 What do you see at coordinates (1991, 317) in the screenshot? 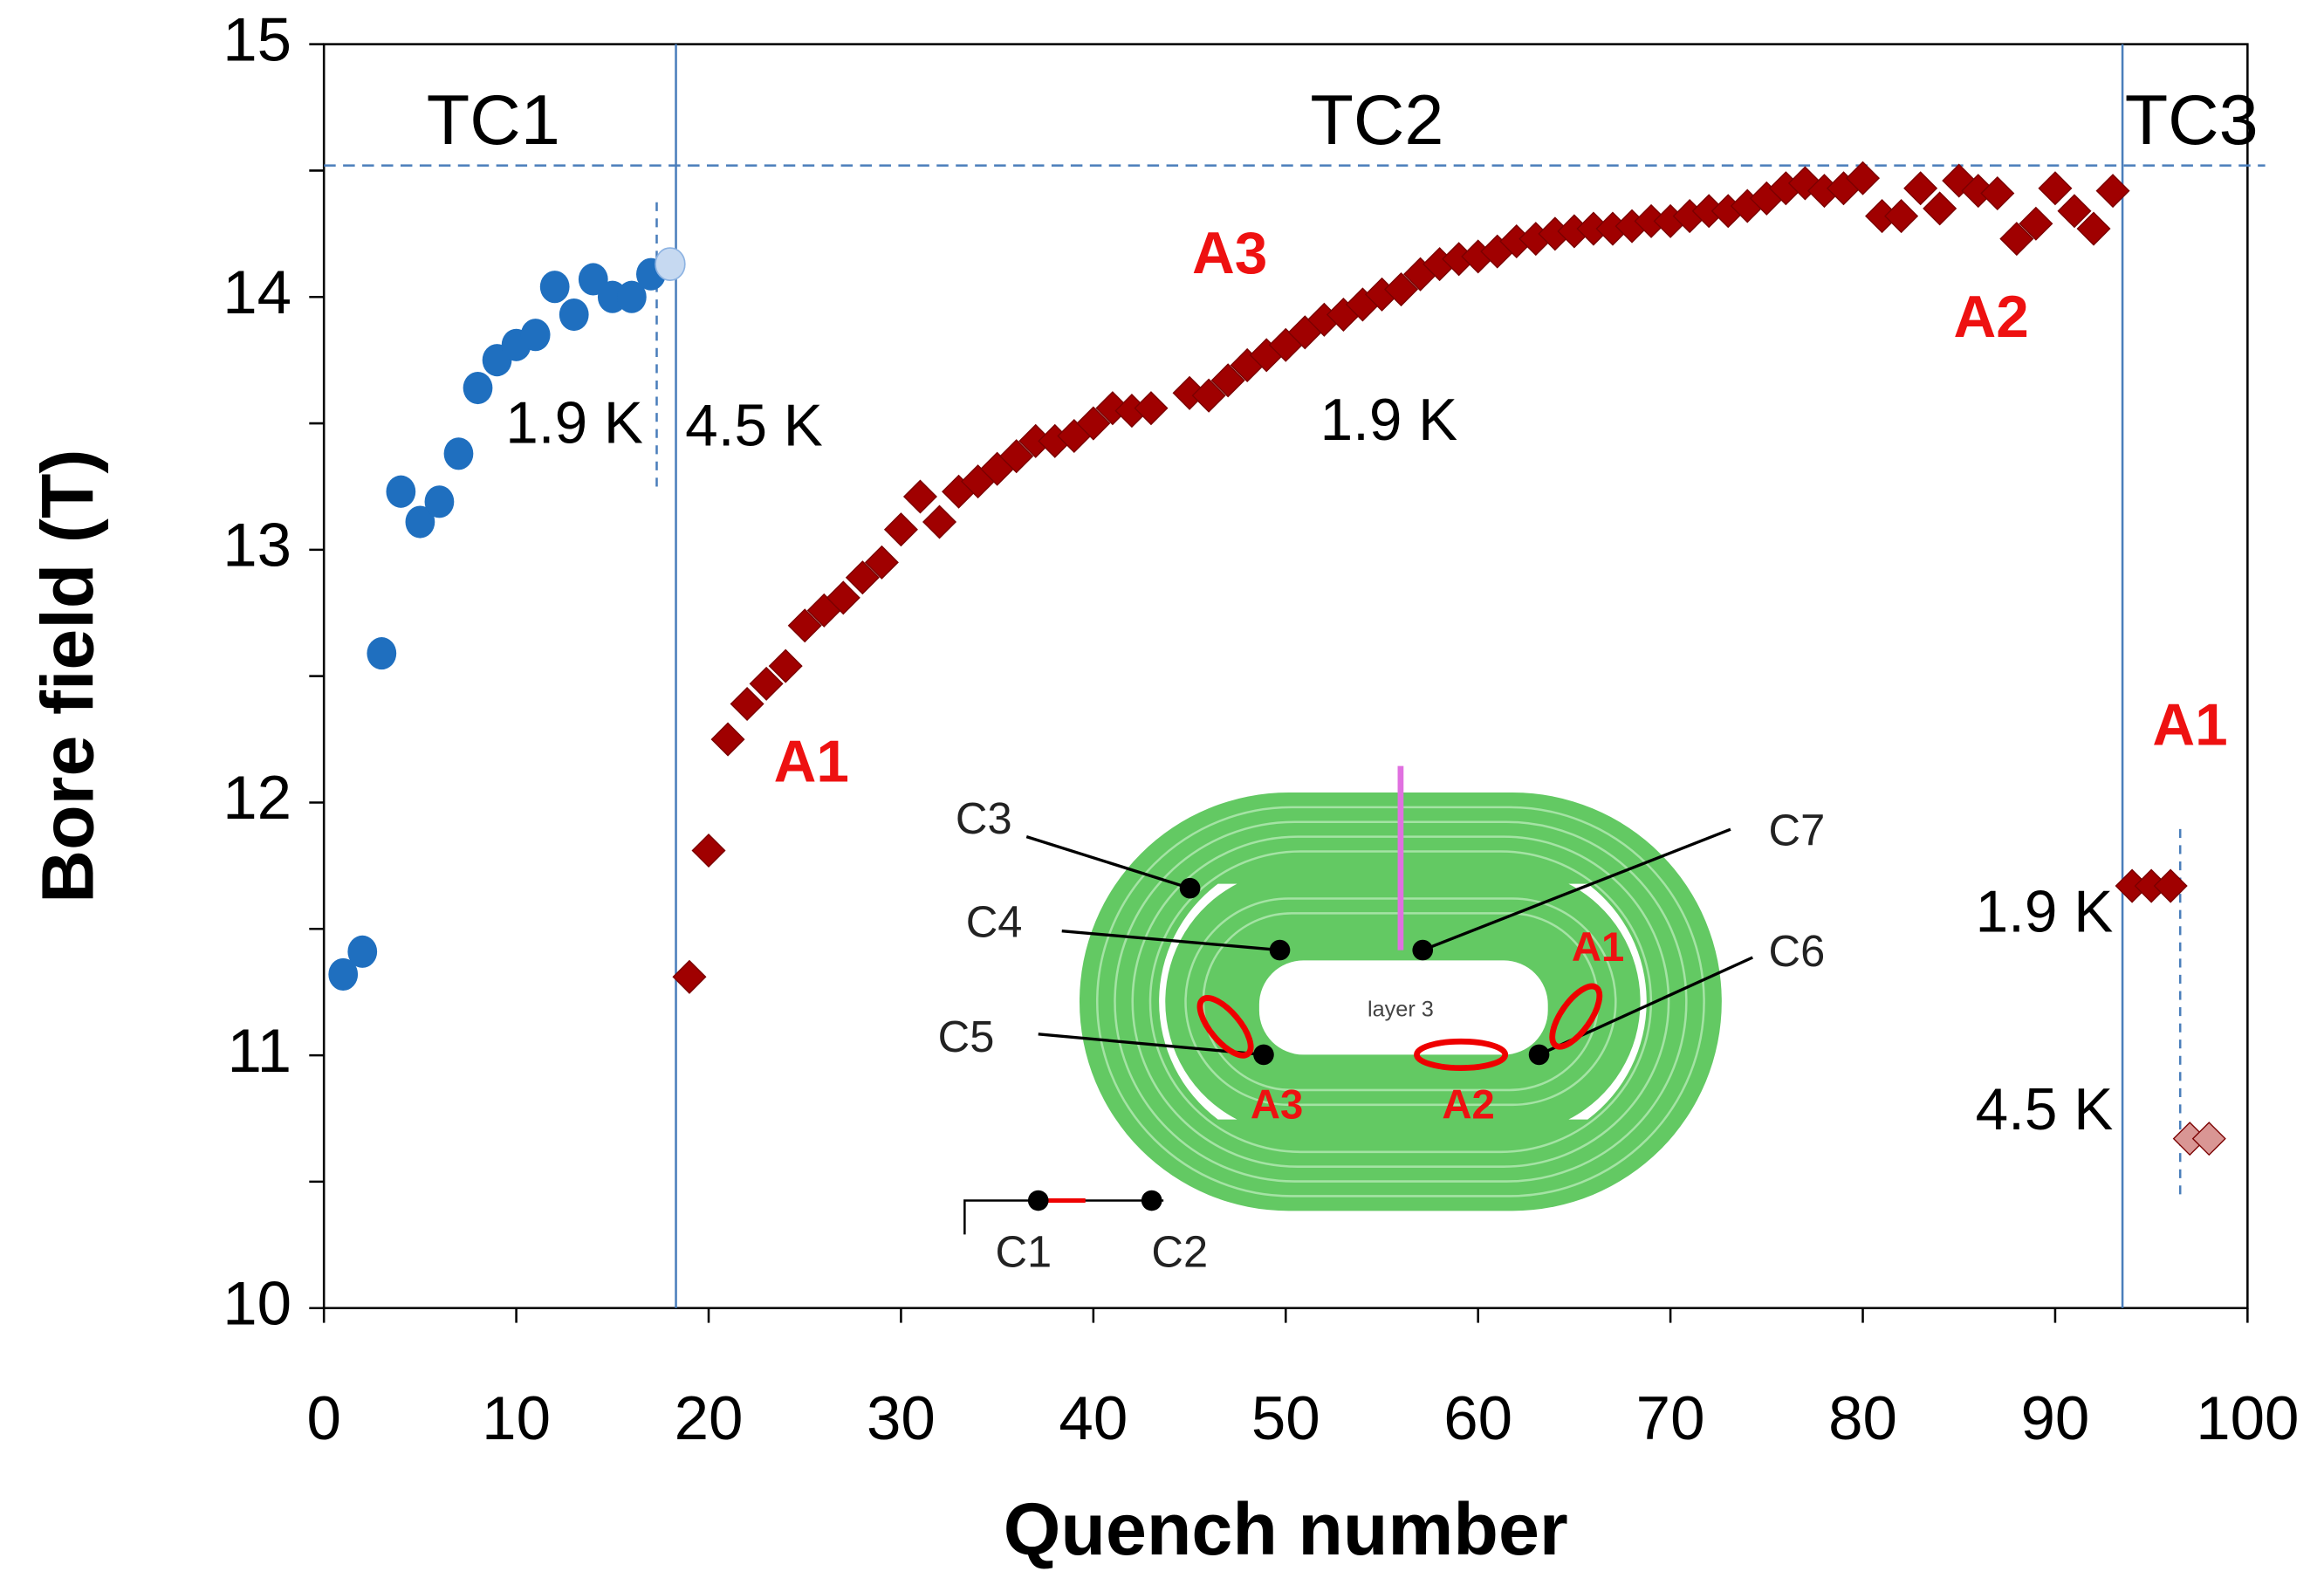
I see `annotation: A2` at bounding box center [1991, 317].